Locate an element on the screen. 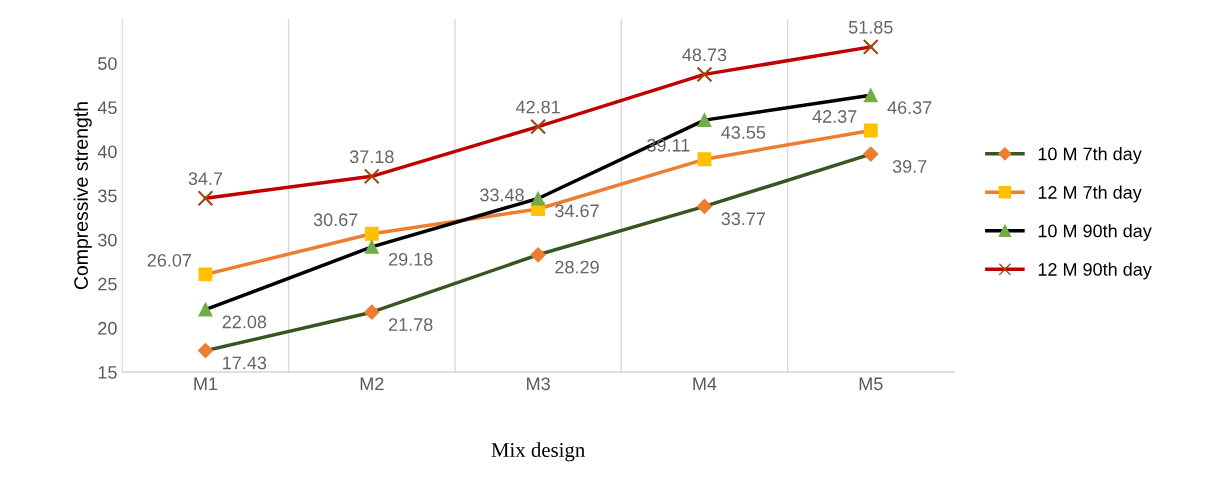 The height and width of the screenshot is (477, 1223). data-label: 37.18 is located at coordinates (371, 157).